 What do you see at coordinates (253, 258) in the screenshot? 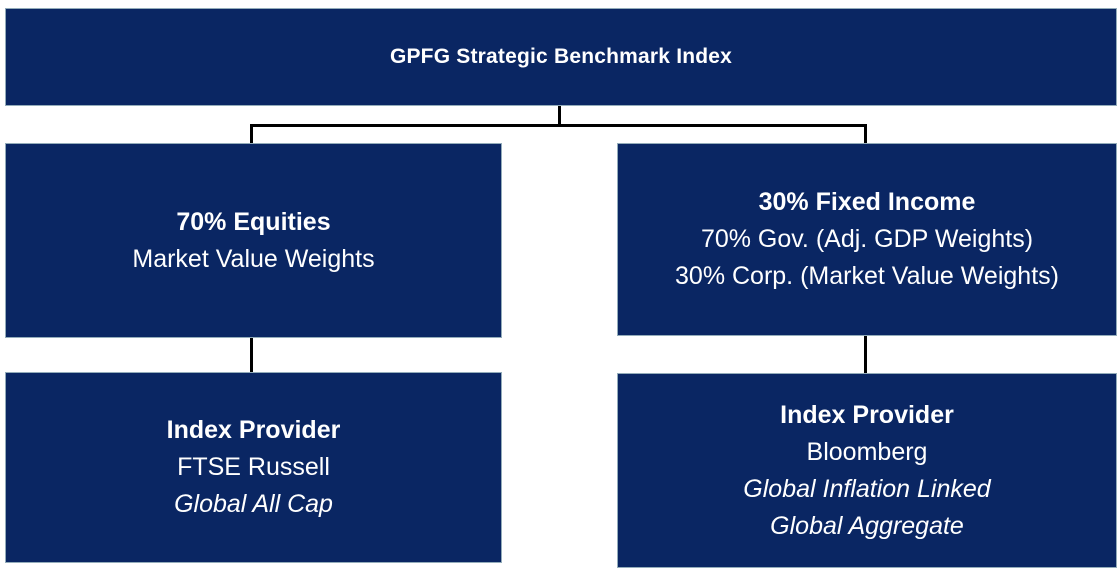
I see `equities-allocation-weighting: Market Value Weights` at bounding box center [253, 258].